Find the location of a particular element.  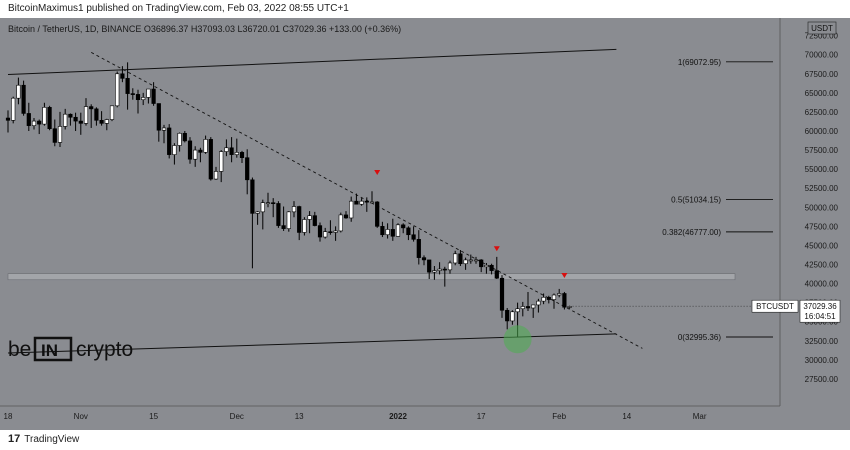

symbol-tag: BTCUSDT is located at coordinates (775, 306).